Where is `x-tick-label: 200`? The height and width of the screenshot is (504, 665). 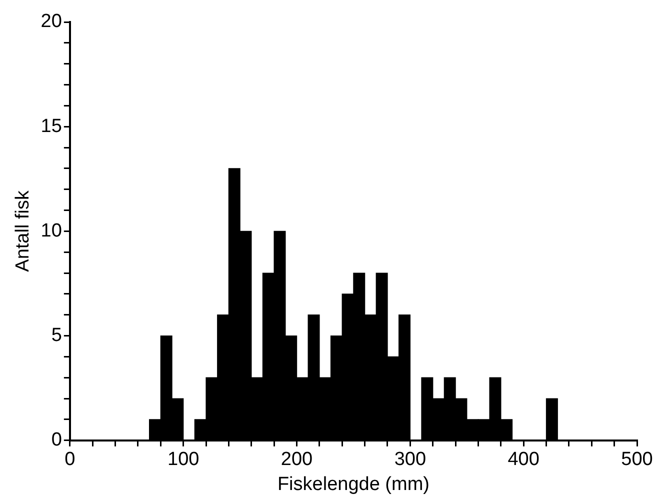 x-tick-label: 200 is located at coordinates (296, 459).